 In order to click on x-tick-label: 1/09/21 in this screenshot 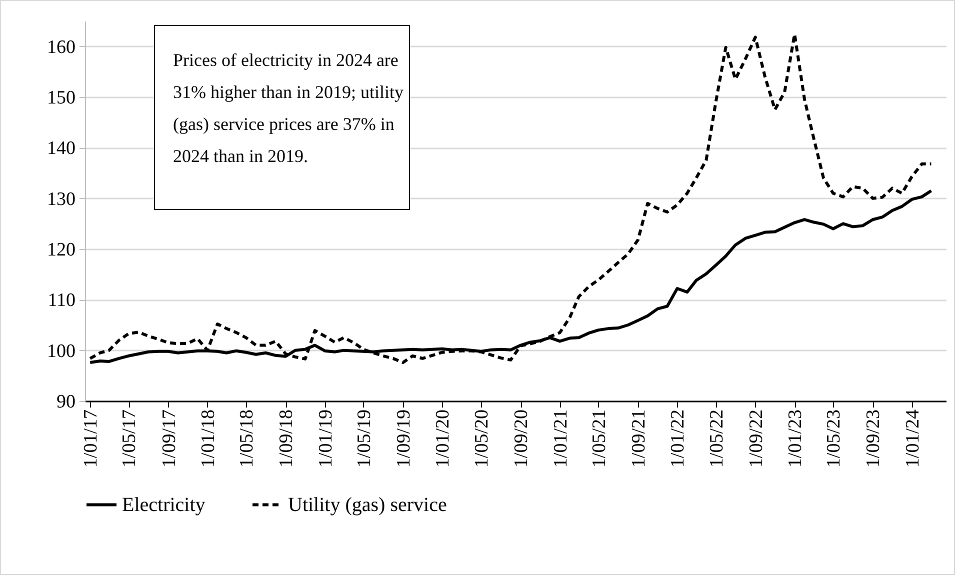, I will do `click(639, 439)`.